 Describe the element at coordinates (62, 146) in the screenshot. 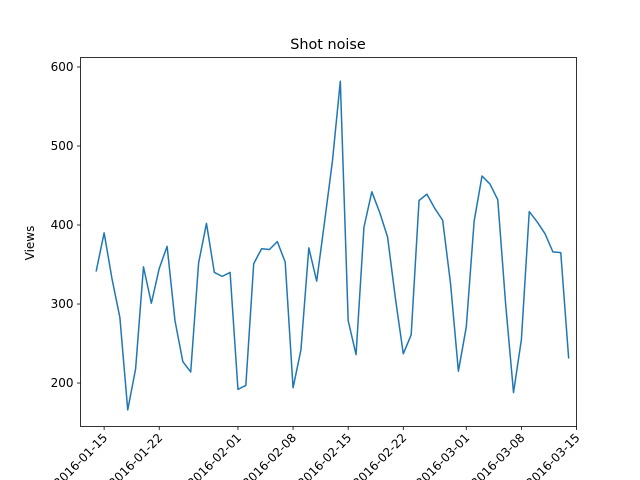

I see `y-tick-label: 500` at that location.